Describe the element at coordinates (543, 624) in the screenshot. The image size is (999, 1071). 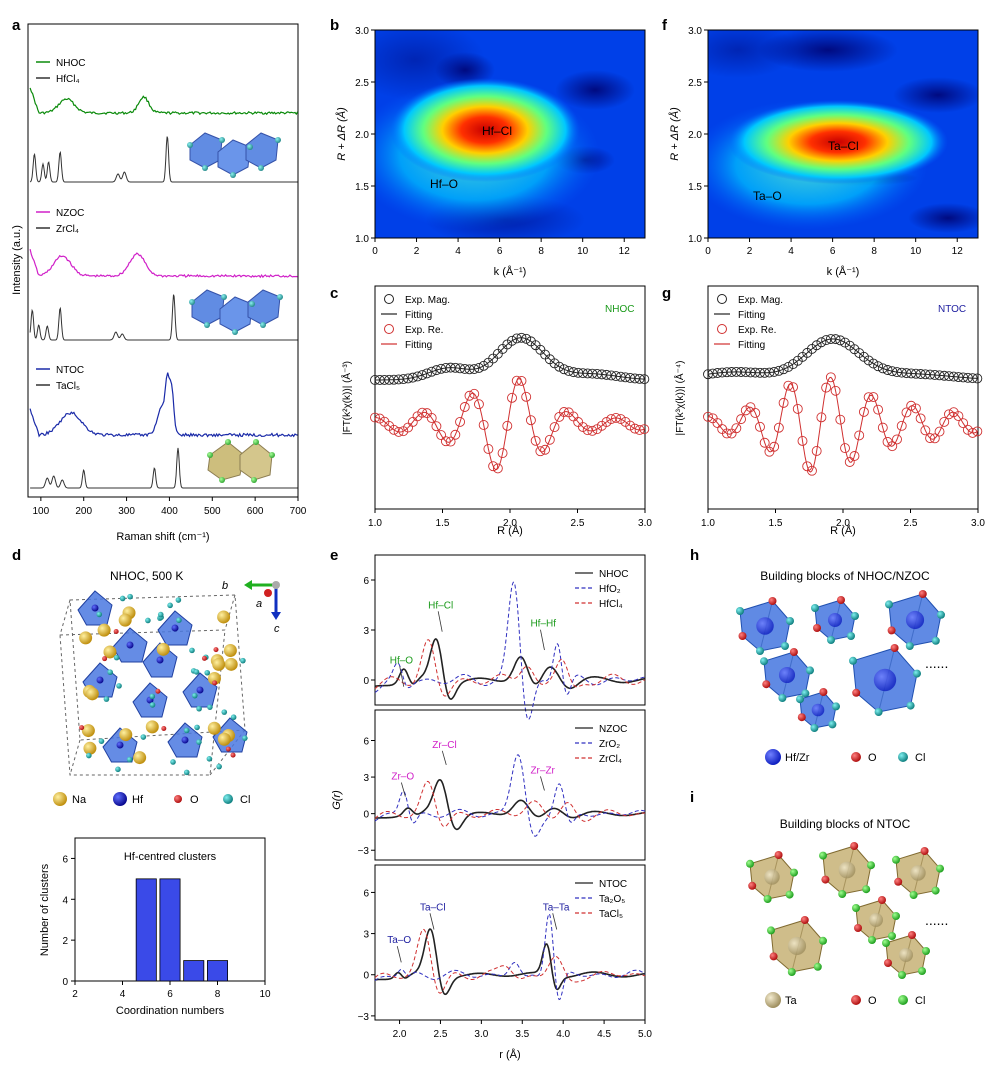
I see `peak-annotation: Hf–Hf` at that location.